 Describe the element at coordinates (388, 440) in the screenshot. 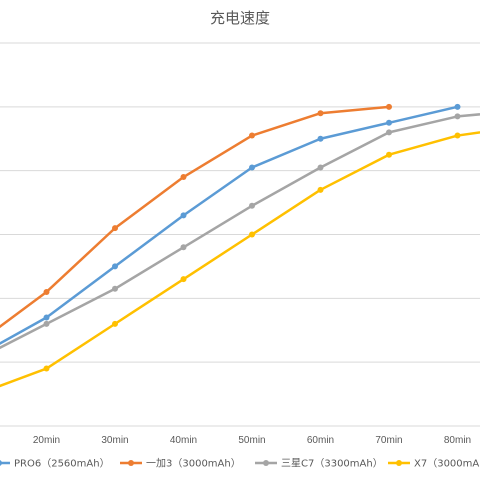

I see `x-tick-label: 70min` at that location.